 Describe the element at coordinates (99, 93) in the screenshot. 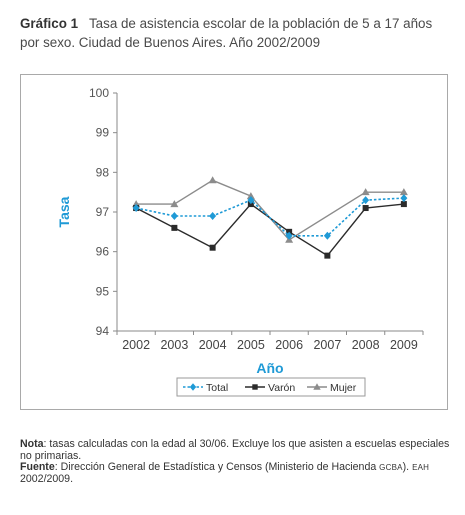

I see `y-tick-label: 100` at that location.